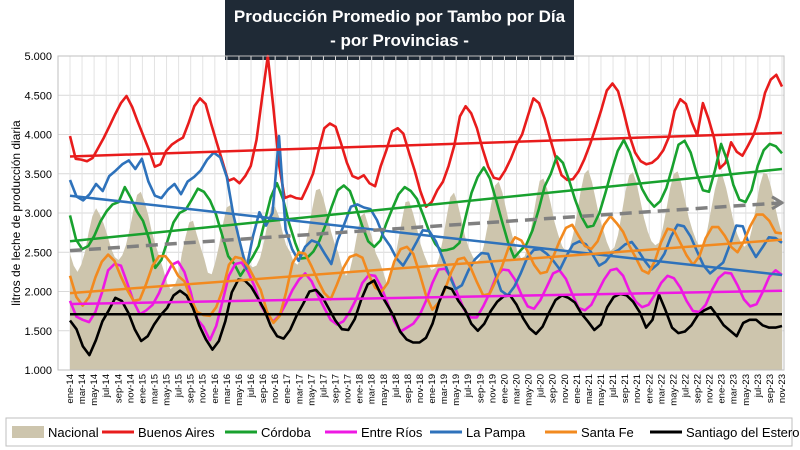 This screenshot has width=800, height=450. I want to click on x-tick-label: nov-15, so click(203, 388).